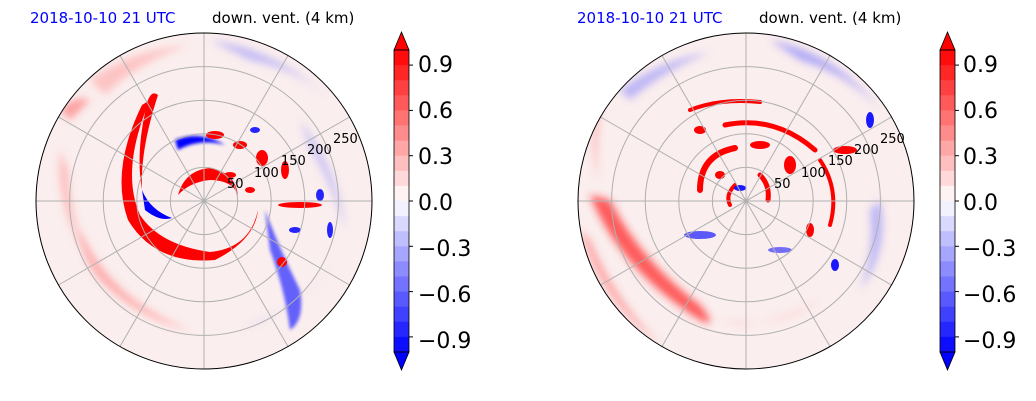  I want to click on radial-tick-labels-right: 50 100 150 200 250, so click(839, 162).